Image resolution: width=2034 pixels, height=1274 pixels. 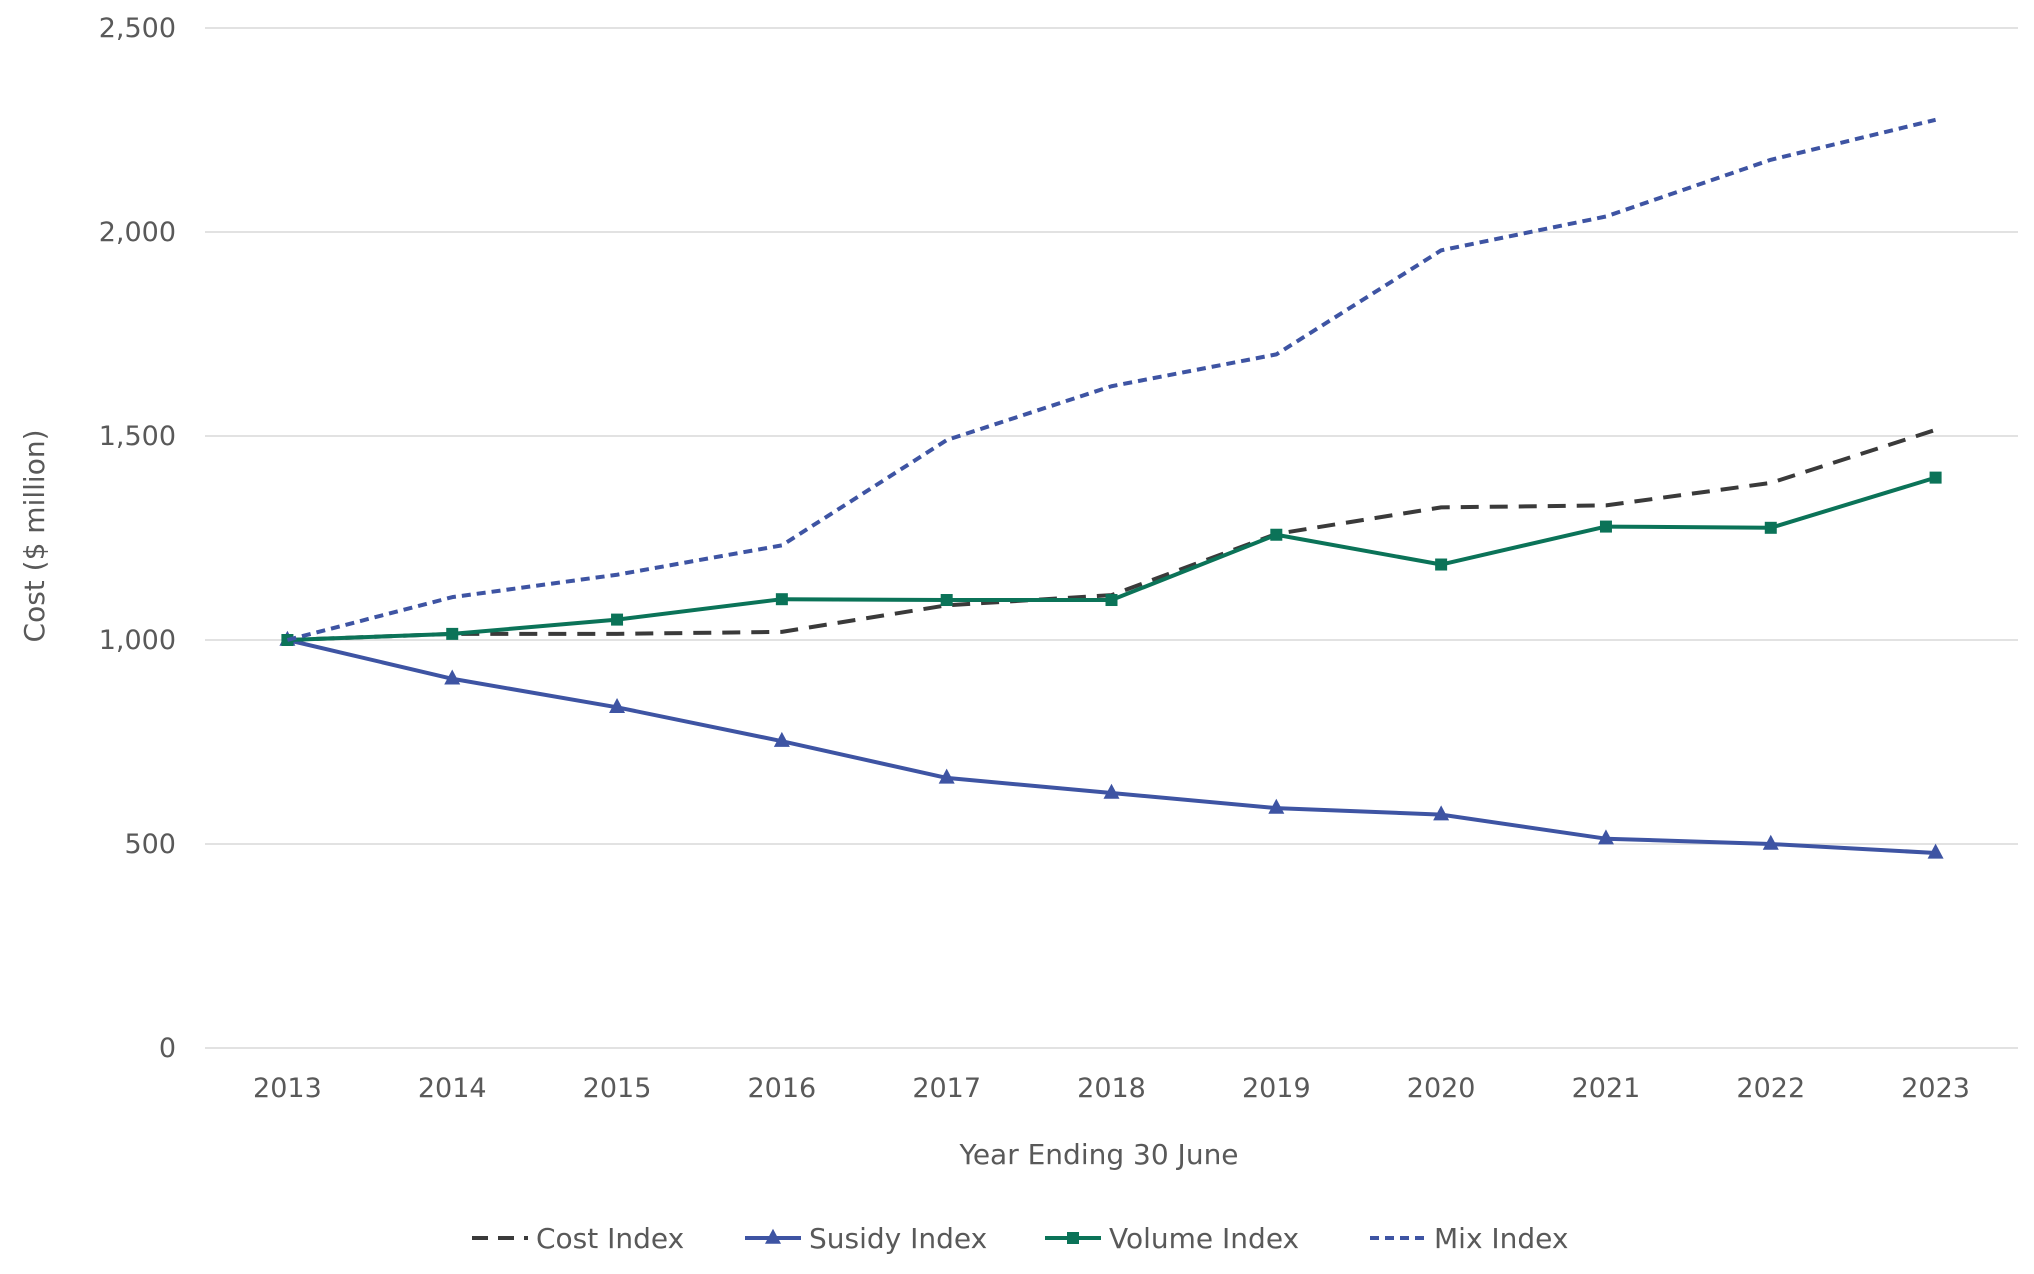 What do you see at coordinates (898, 1238) in the screenshot?
I see `legend-label: Susidy Index` at bounding box center [898, 1238].